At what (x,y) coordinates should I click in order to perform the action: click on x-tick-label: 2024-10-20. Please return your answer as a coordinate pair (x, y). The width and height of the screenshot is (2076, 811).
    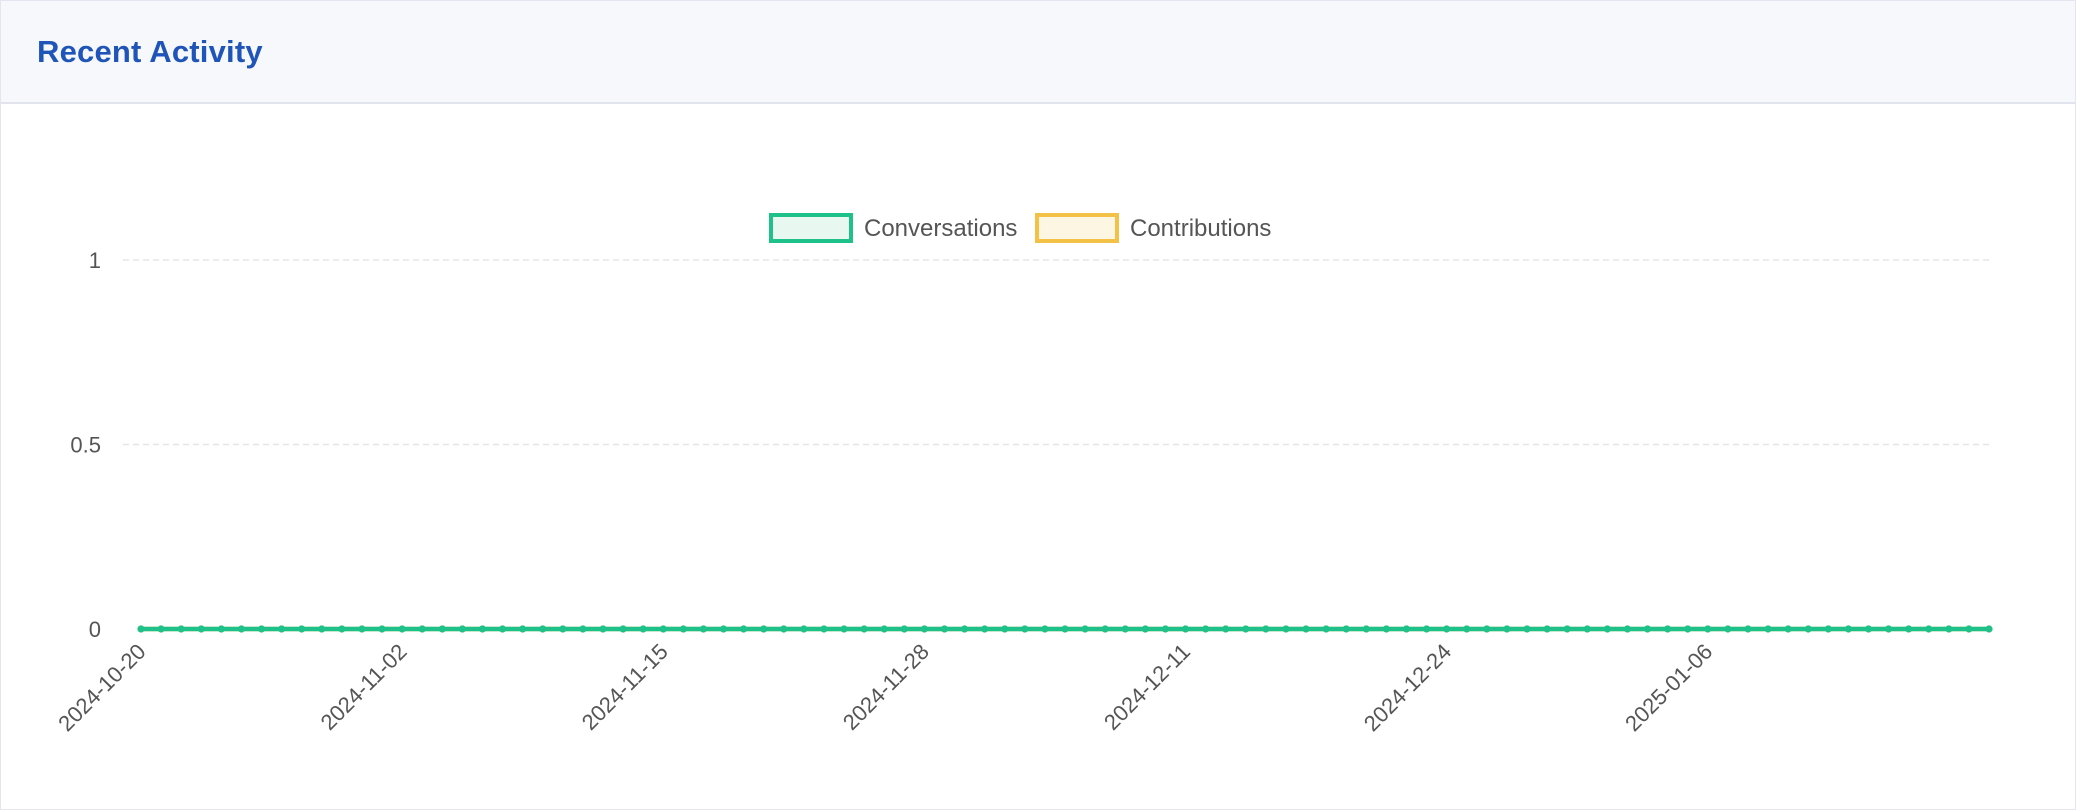
    Looking at the image, I should click on (101, 687).